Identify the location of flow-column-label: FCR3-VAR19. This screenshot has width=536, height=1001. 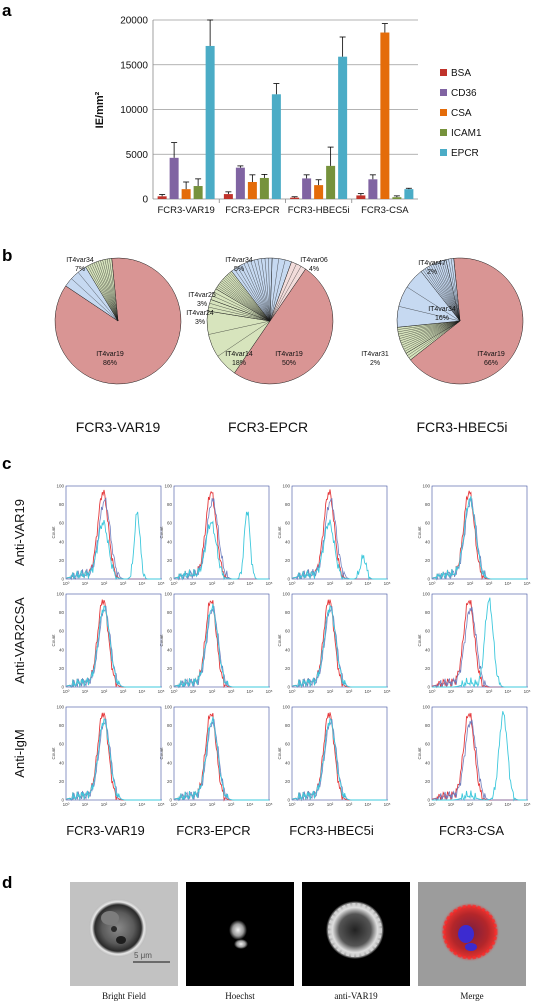
(105, 830).